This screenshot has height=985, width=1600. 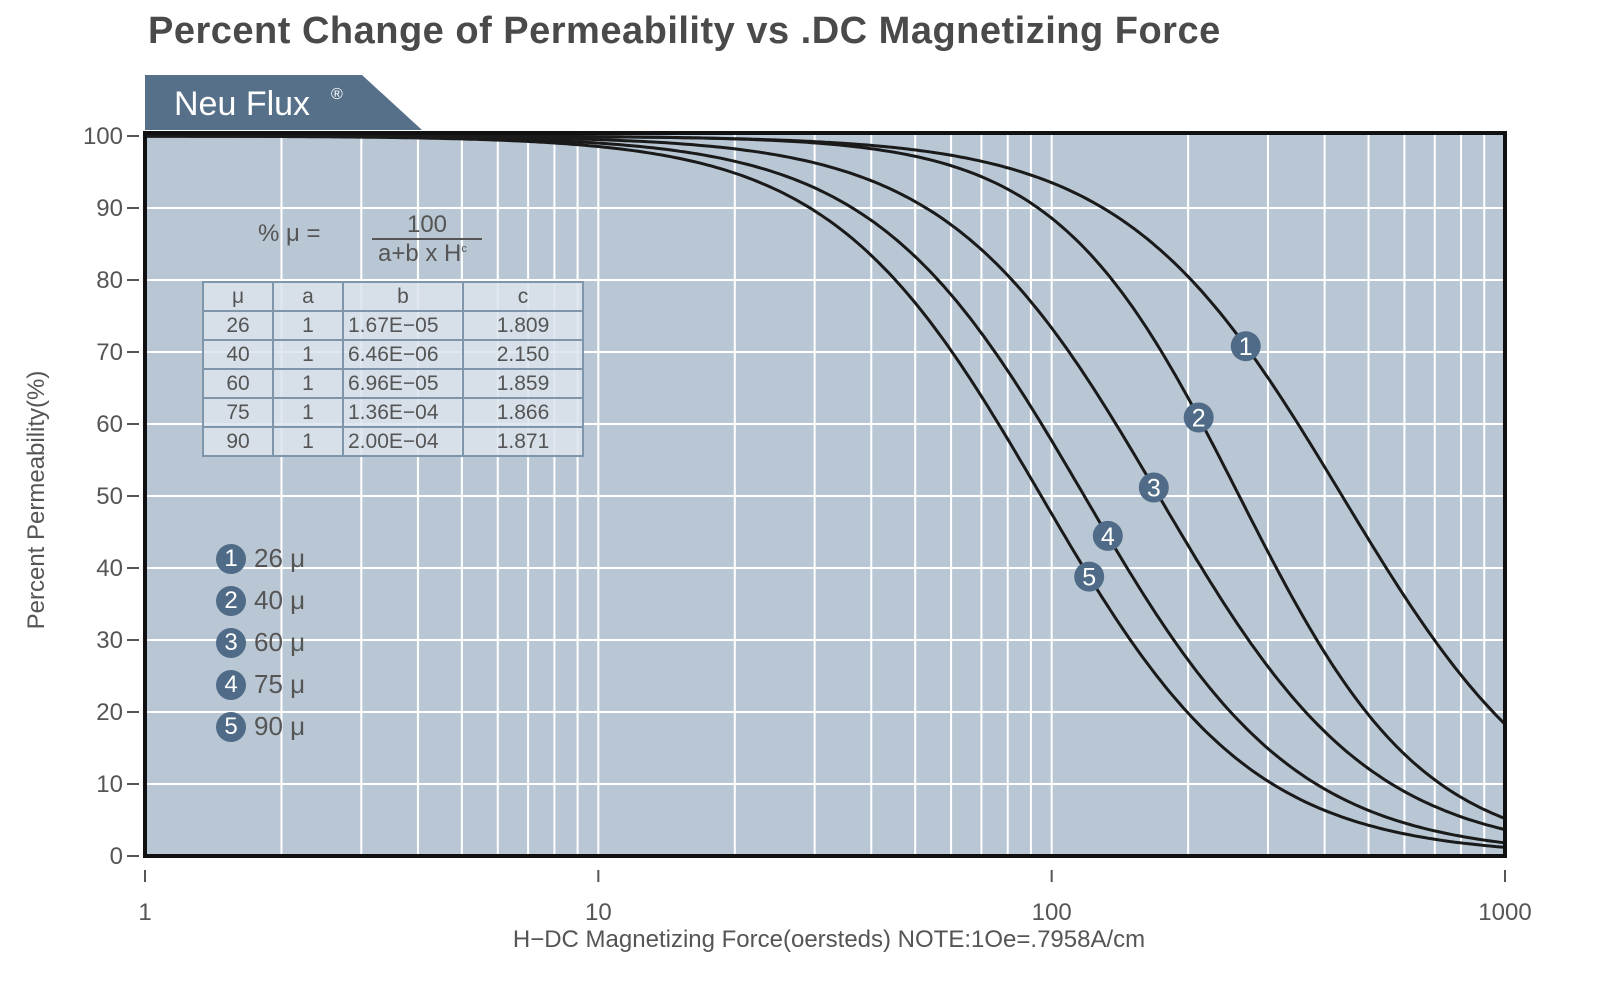 I want to click on table-cell: 75, so click(x=238, y=412).